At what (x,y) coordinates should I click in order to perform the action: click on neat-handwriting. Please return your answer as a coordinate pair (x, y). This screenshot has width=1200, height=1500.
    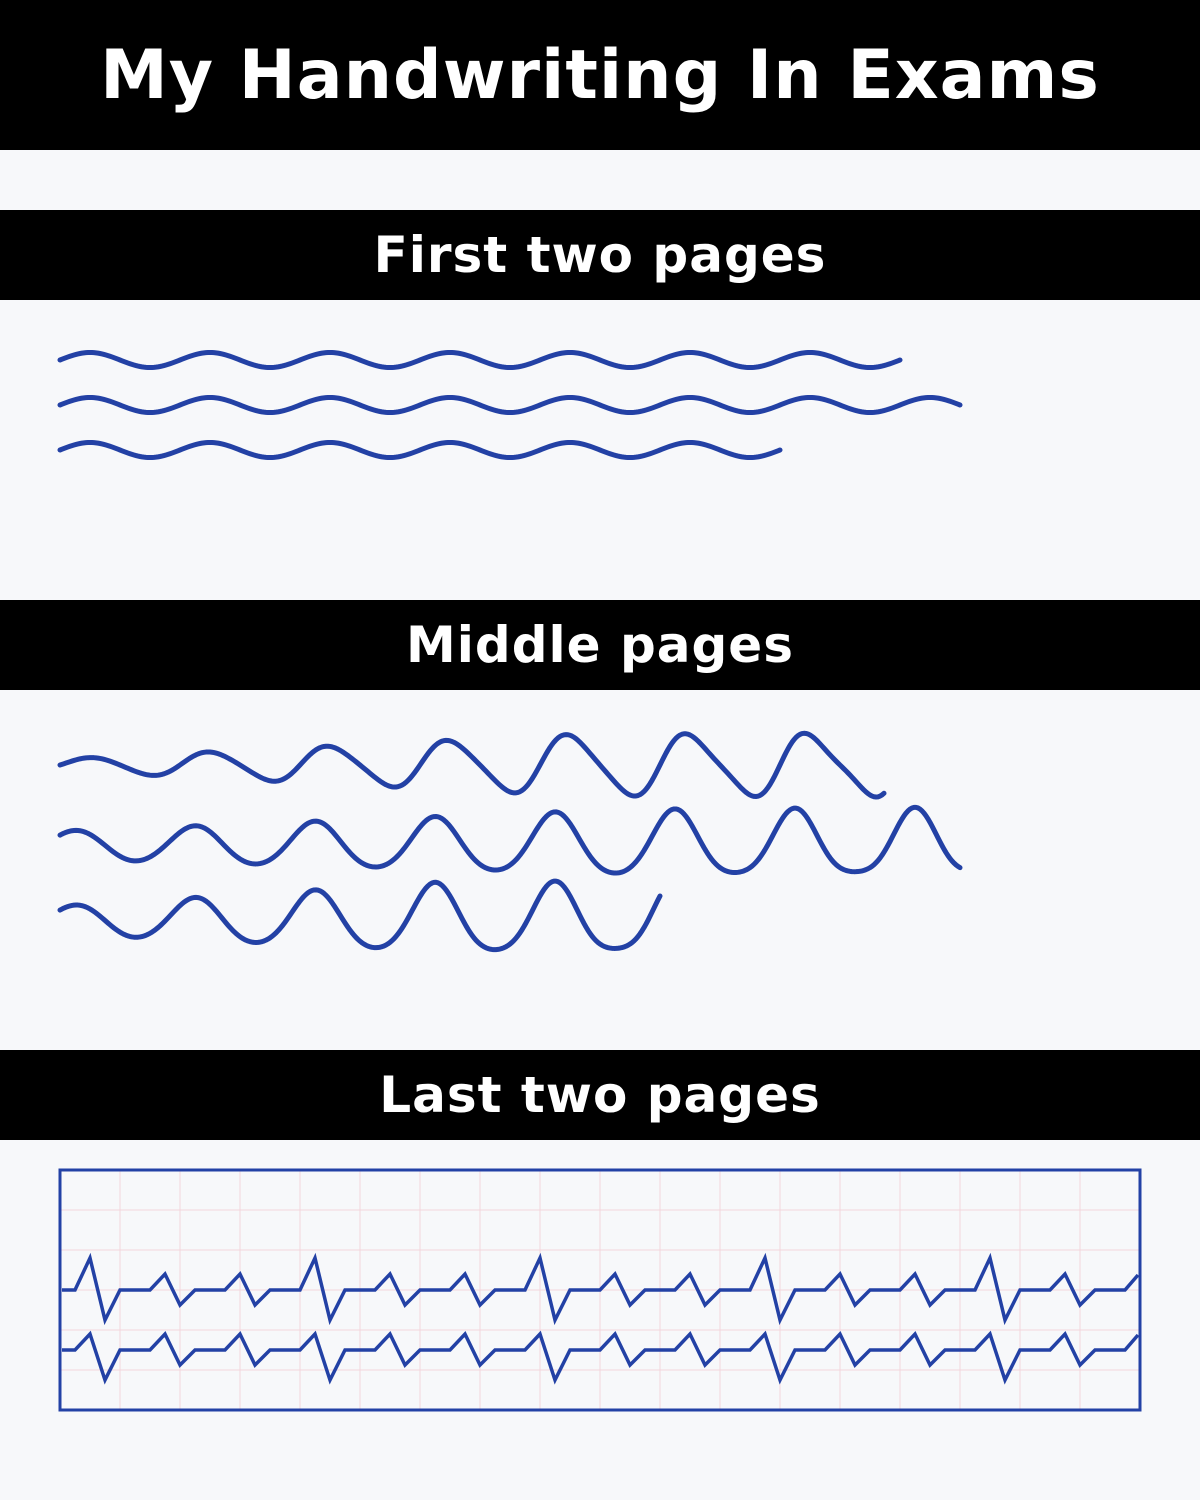
    Looking at the image, I should click on (510, 405).